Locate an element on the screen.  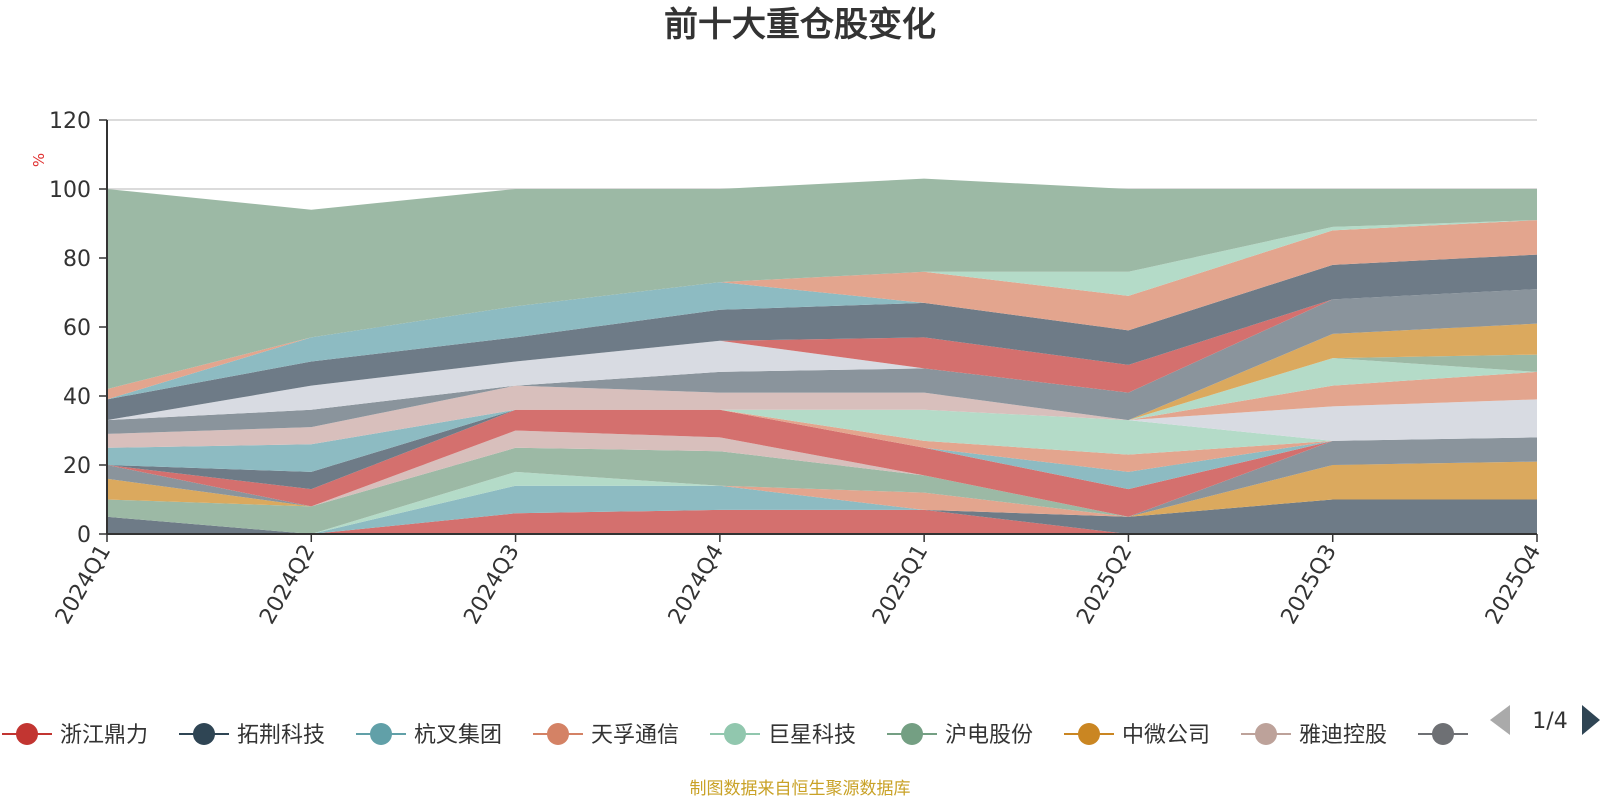
legend-item: 中微公司 is located at coordinates (1137, 735).